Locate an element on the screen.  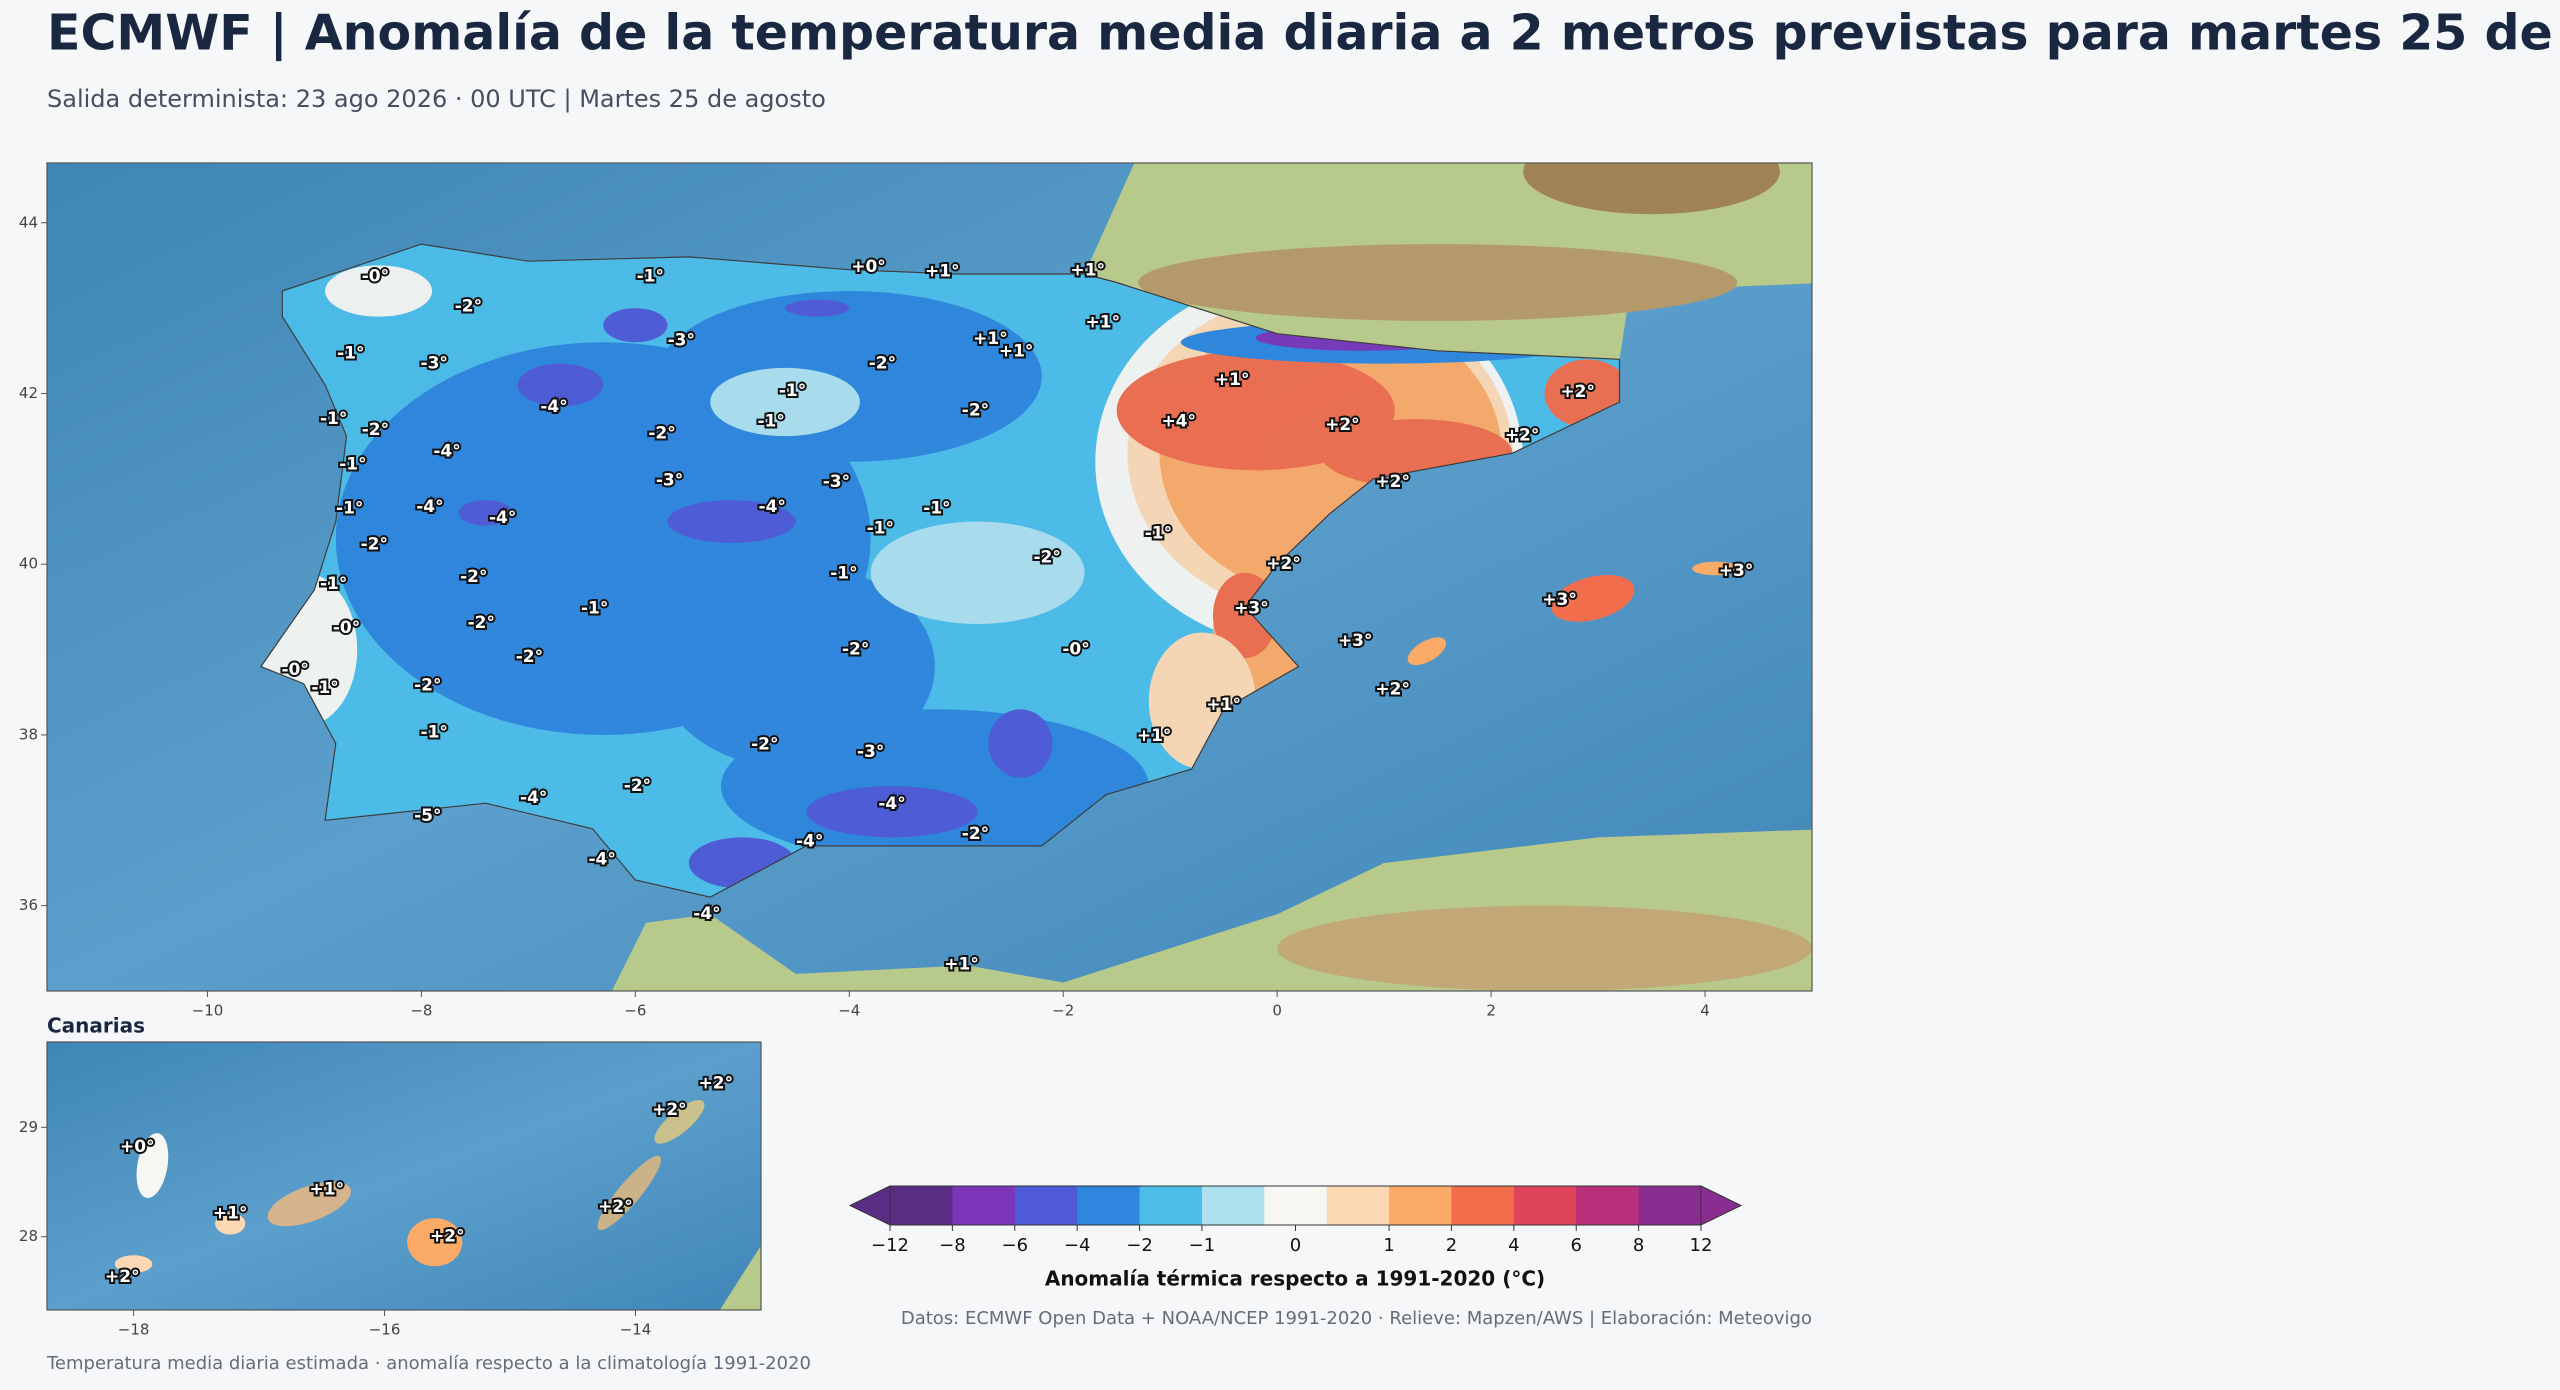
anomaly-label: -5° is located at coordinates (427, 816).